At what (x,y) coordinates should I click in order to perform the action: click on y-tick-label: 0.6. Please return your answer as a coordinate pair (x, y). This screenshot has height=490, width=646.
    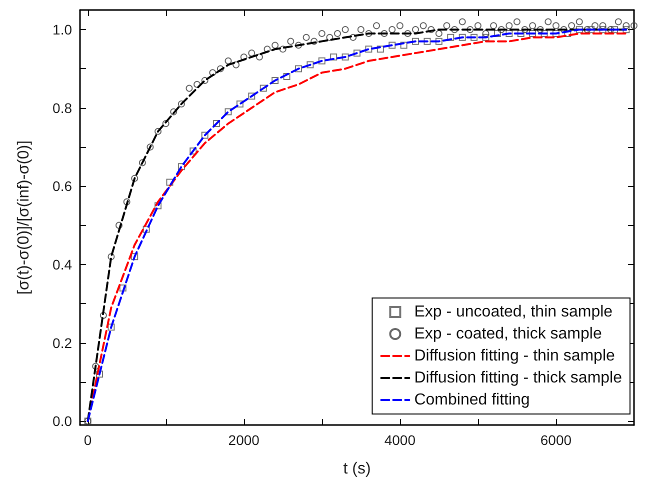
    Looking at the image, I should click on (62, 186).